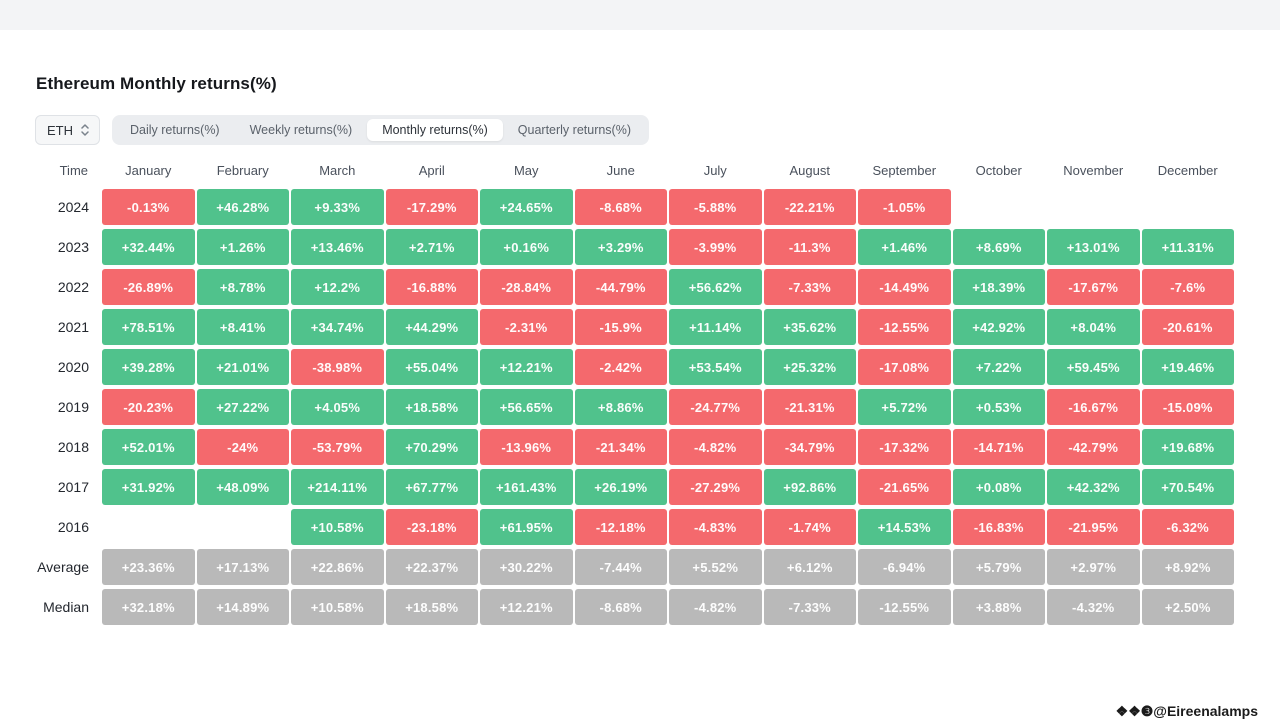 The image size is (1280, 723). What do you see at coordinates (1187, 170) in the screenshot?
I see `column-header-december: December` at bounding box center [1187, 170].